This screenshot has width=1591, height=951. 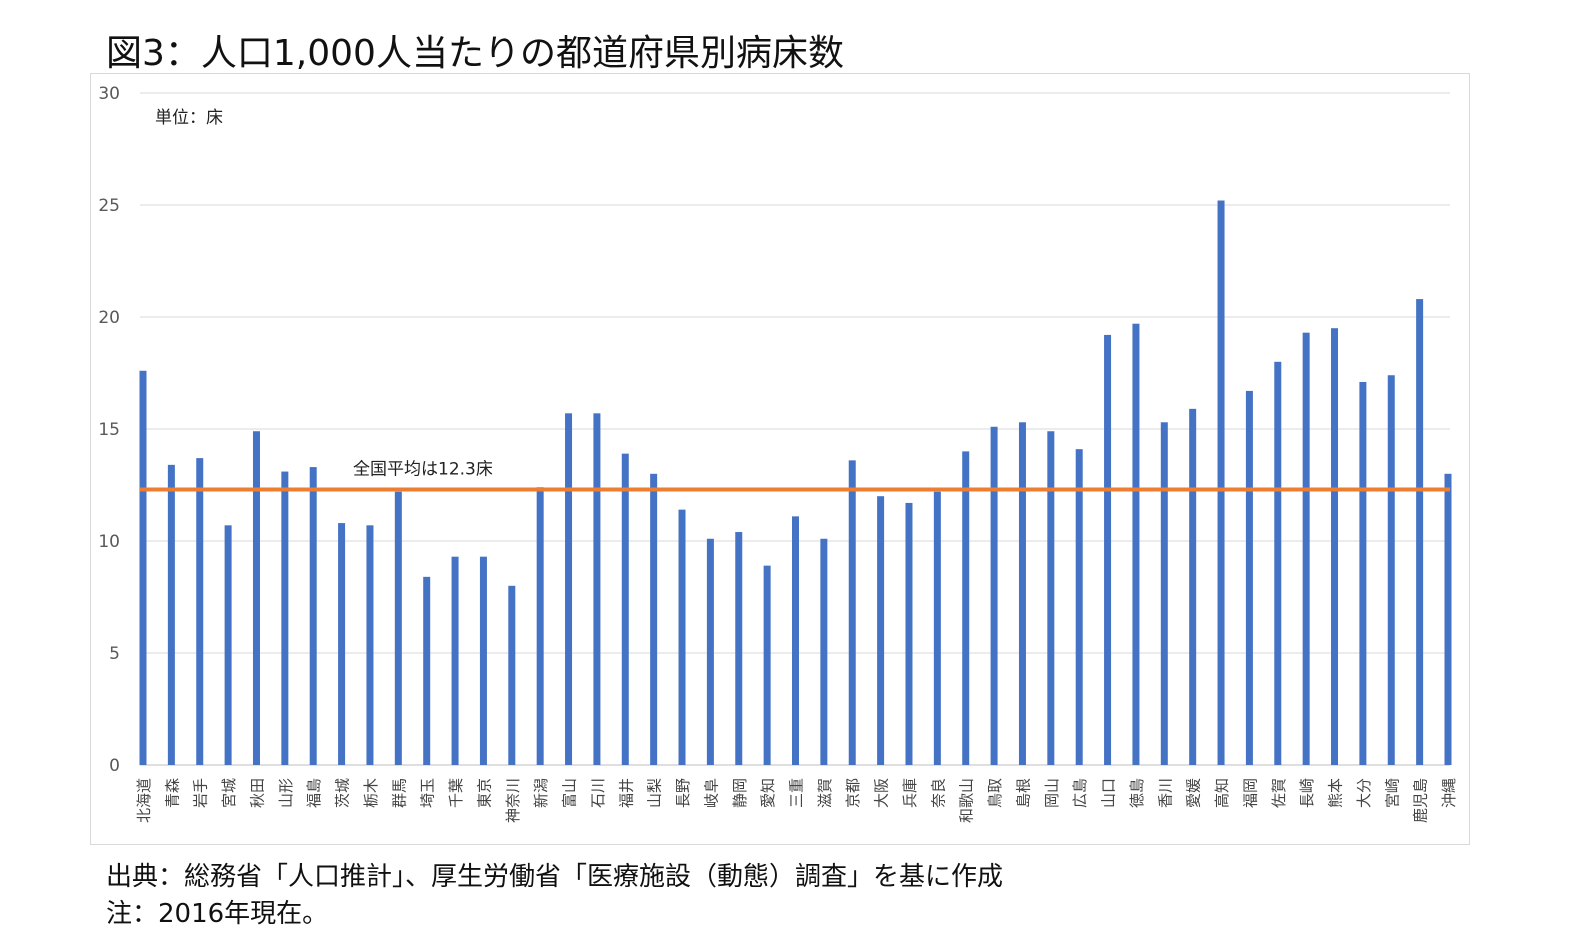 I want to click on x-tick-label: 福島, so click(x=314, y=793).